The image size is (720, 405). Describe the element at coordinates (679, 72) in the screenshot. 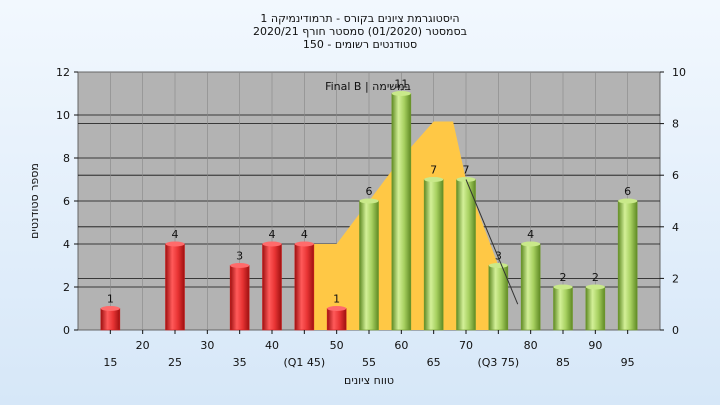

I see `y2-tick-label: 10` at that location.